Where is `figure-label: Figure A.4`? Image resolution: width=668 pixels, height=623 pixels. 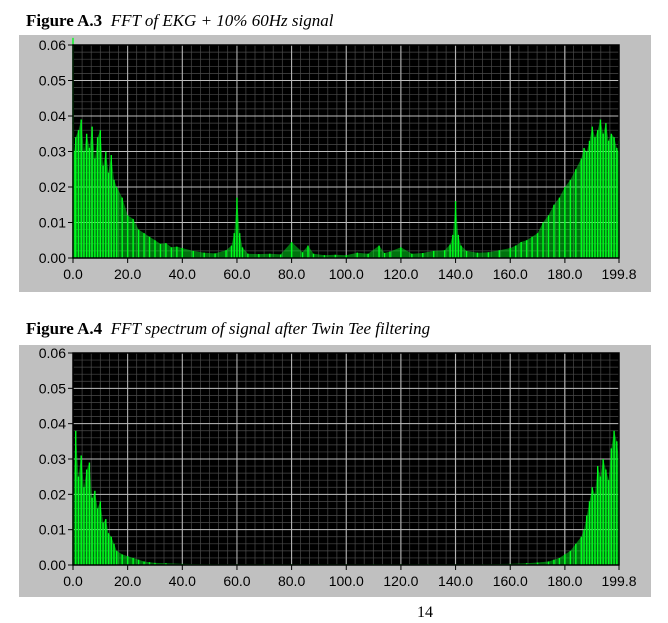 figure-label: Figure A.4 is located at coordinates (64, 328).